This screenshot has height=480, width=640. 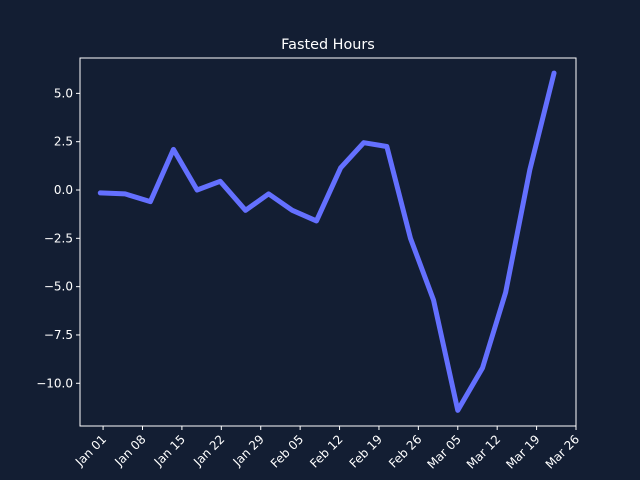 I want to click on x-tick-label: Feb 26, so click(x=405, y=451).